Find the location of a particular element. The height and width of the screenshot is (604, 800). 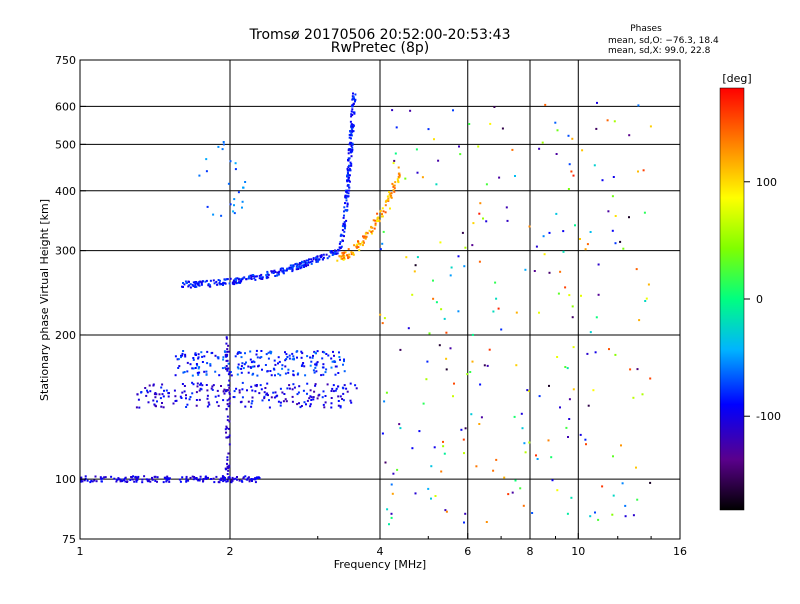

legend-title: Phases is located at coordinates (646, 29).